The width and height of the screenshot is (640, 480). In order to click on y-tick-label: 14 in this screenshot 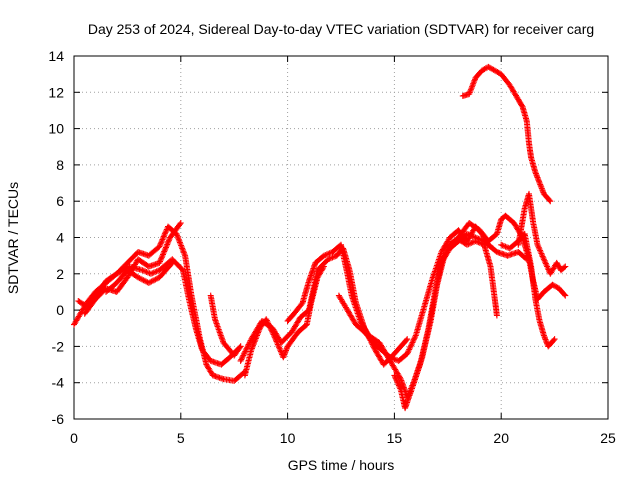, I will do `click(56, 56)`.